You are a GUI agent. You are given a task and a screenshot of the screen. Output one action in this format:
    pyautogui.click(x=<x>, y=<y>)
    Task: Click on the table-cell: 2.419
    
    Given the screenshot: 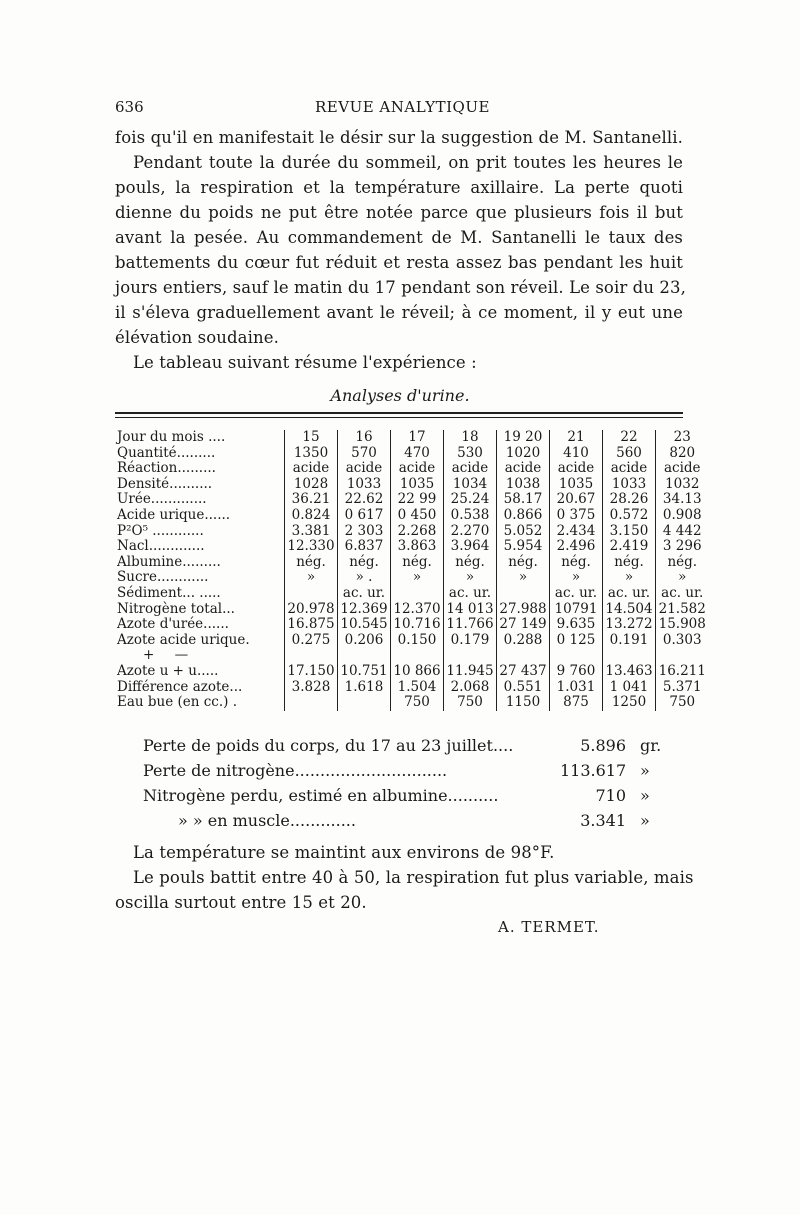 What is the action you would take?
    pyautogui.click(x=629, y=547)
    